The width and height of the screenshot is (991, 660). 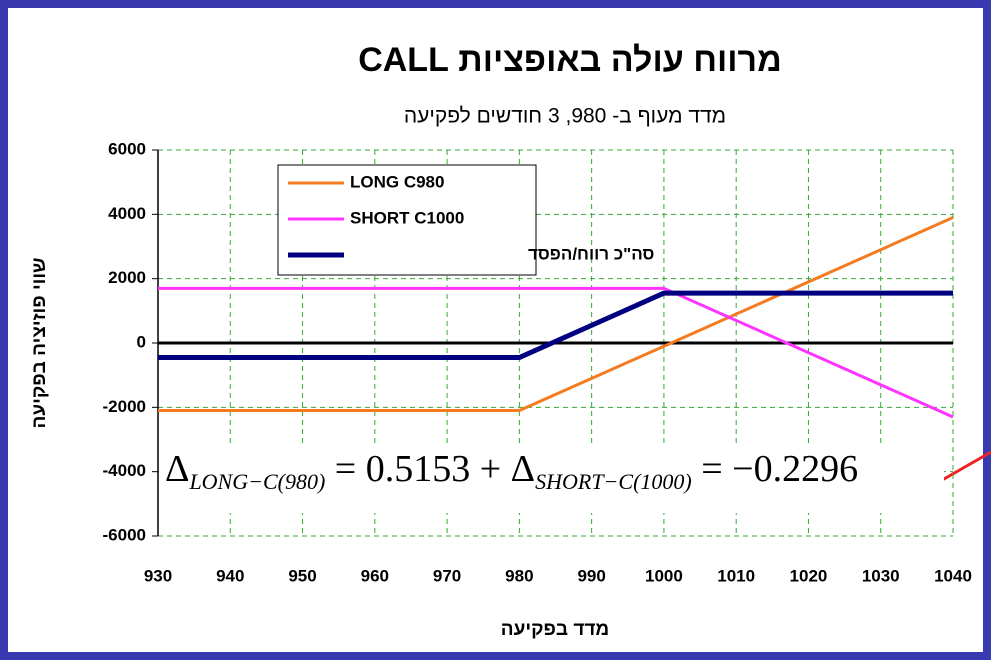 What do you see at coordinates (881, 575) in the screenshot?
I see `x-tick-label: 1030` at bounding box center [881, 575].